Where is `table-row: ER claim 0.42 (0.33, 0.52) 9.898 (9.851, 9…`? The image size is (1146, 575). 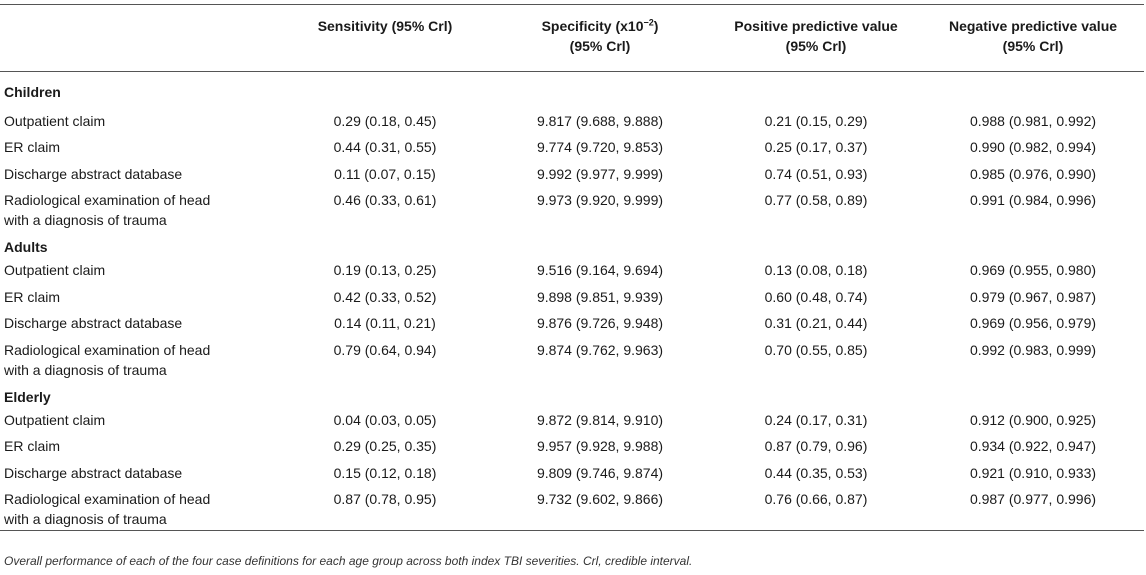 table-row: ER claim 0.42 (0.33, 0.52) 9.898 (9.851, 9… is located at coordinates (572, 297).